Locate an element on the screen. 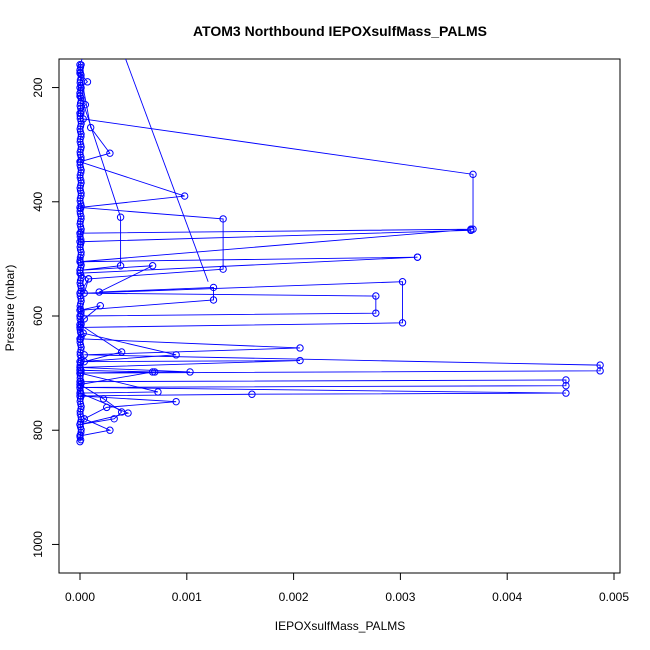 This screenshot has width=650, height=650. x-tick-label: 0.003 is located at coordinates (400, 597).